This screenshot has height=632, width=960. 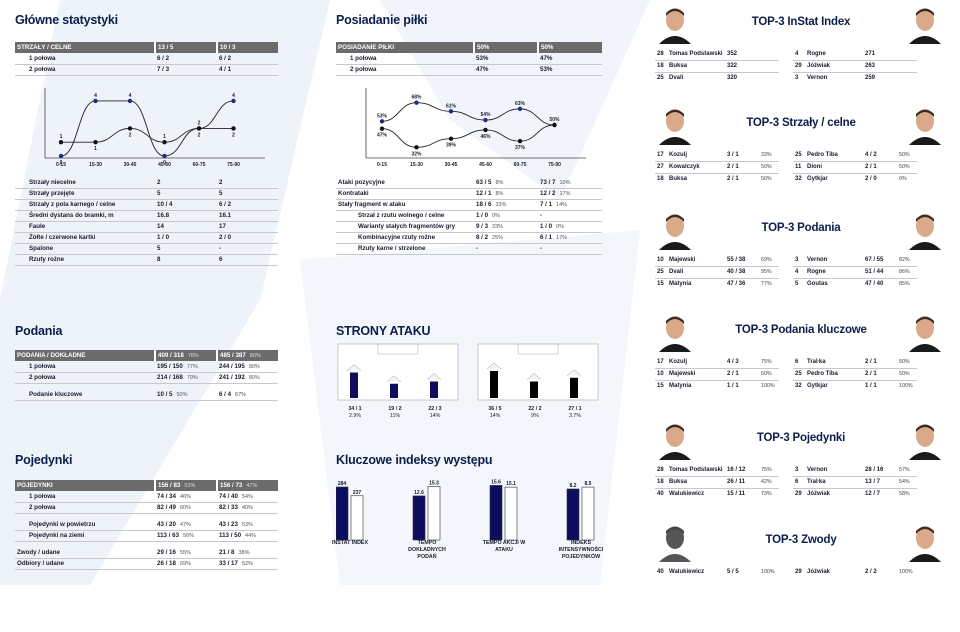 I want to click on attack-side-count: 36 / 5, so click(x=495, y=409).